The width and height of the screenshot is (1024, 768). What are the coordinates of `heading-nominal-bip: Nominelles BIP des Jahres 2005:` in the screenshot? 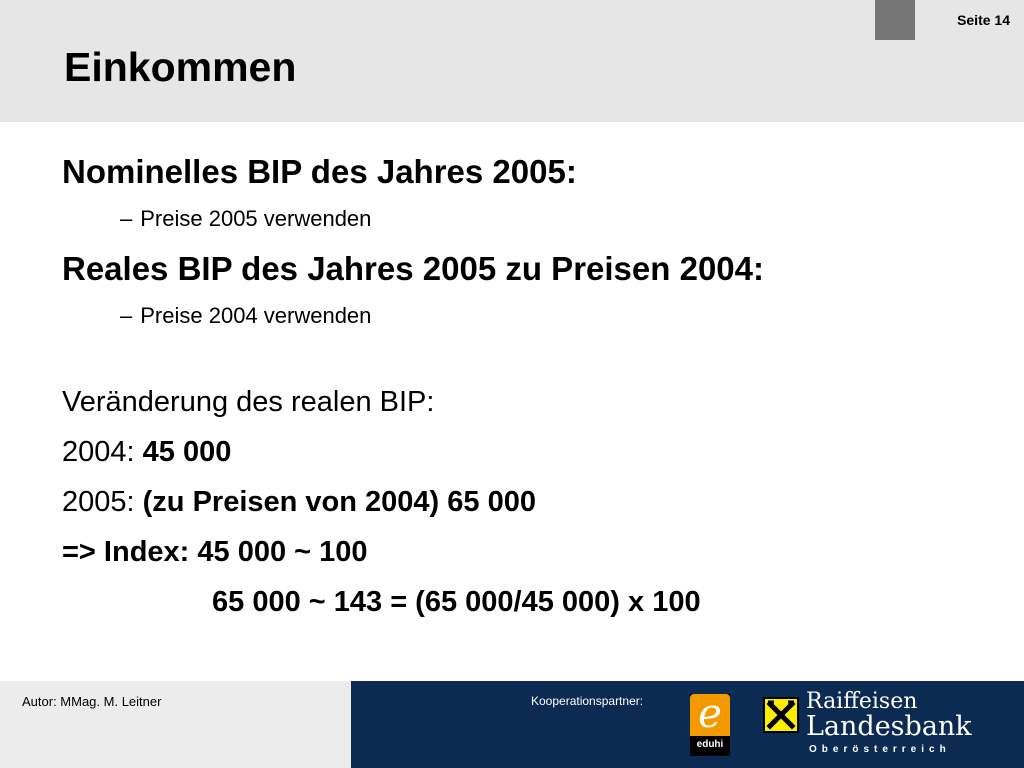 It's located at (319, 171).